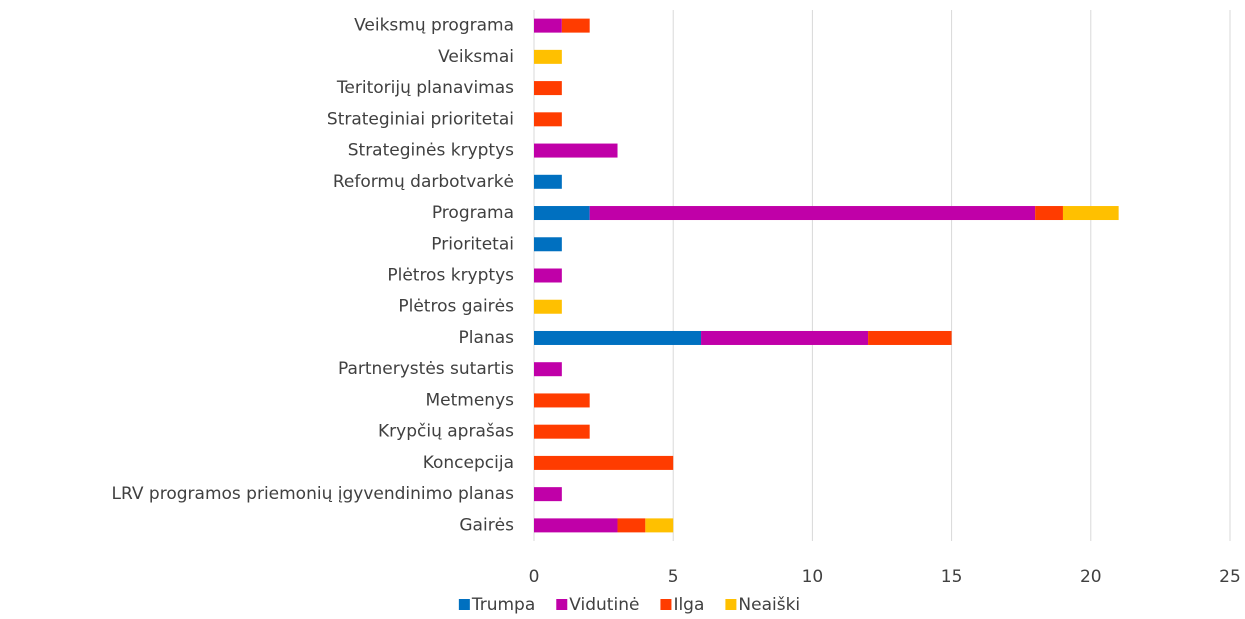 The width and height of the screenshot is (1245, 619). I want to click on y-tick-label: Partnerystės sutartis, so click(426, 369).